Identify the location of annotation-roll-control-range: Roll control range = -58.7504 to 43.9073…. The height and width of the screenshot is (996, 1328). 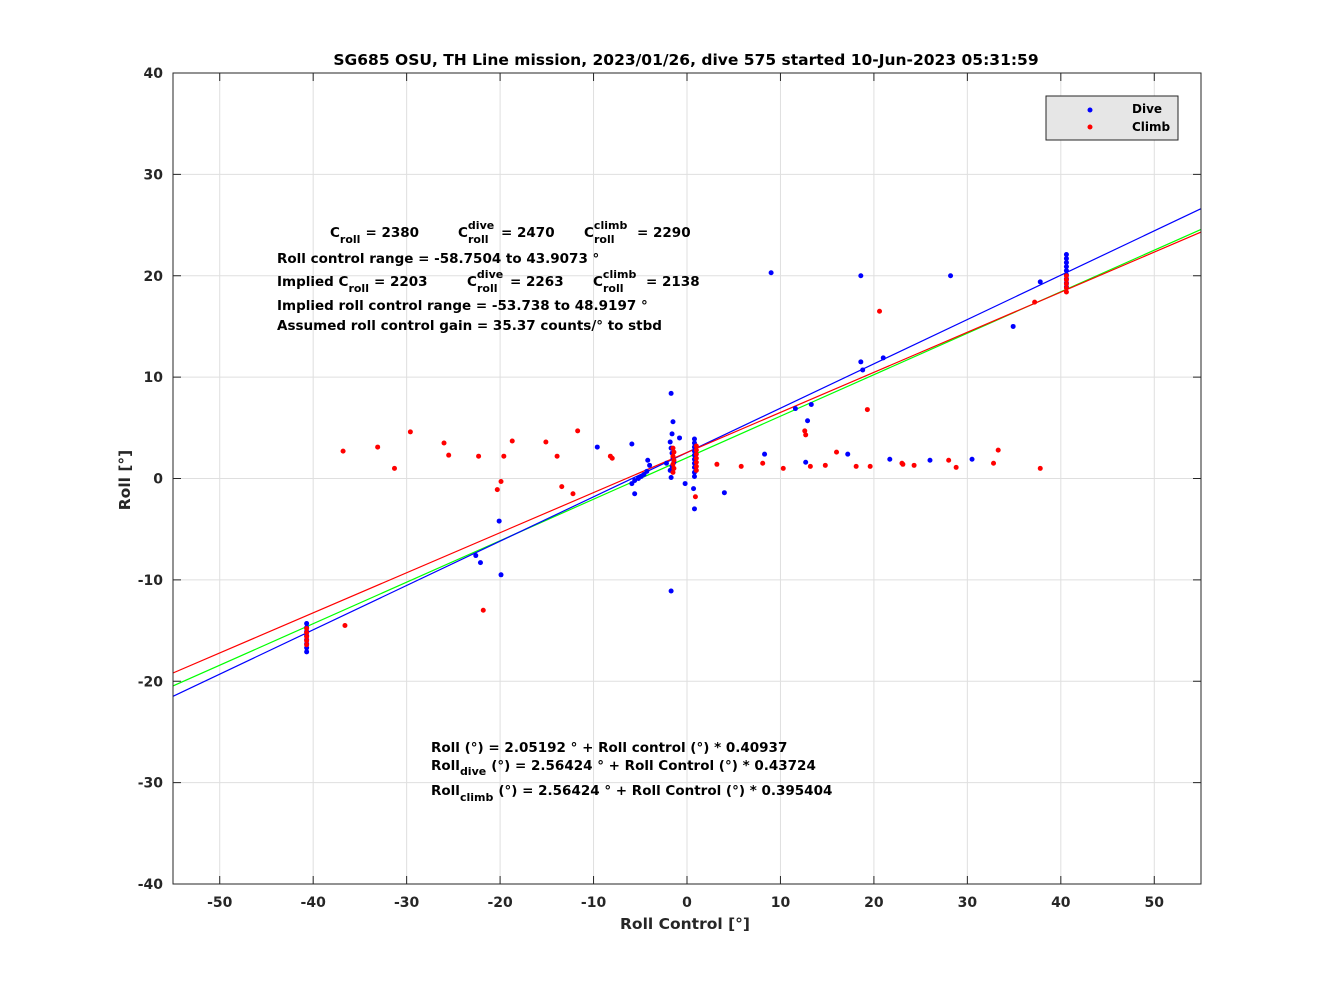
(438, 259).